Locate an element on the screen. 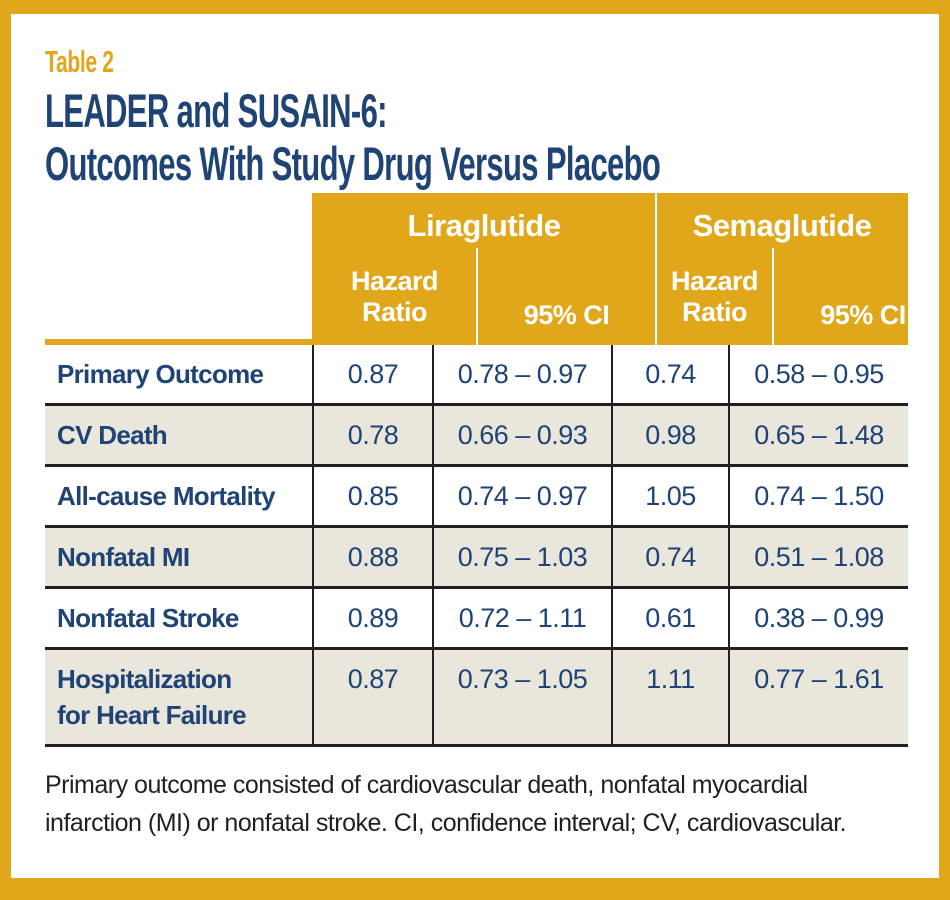 The width and height of the screenshot is (950, 900). cell-value: 0.78 – 0.97 is located at coordinates (521, 374).